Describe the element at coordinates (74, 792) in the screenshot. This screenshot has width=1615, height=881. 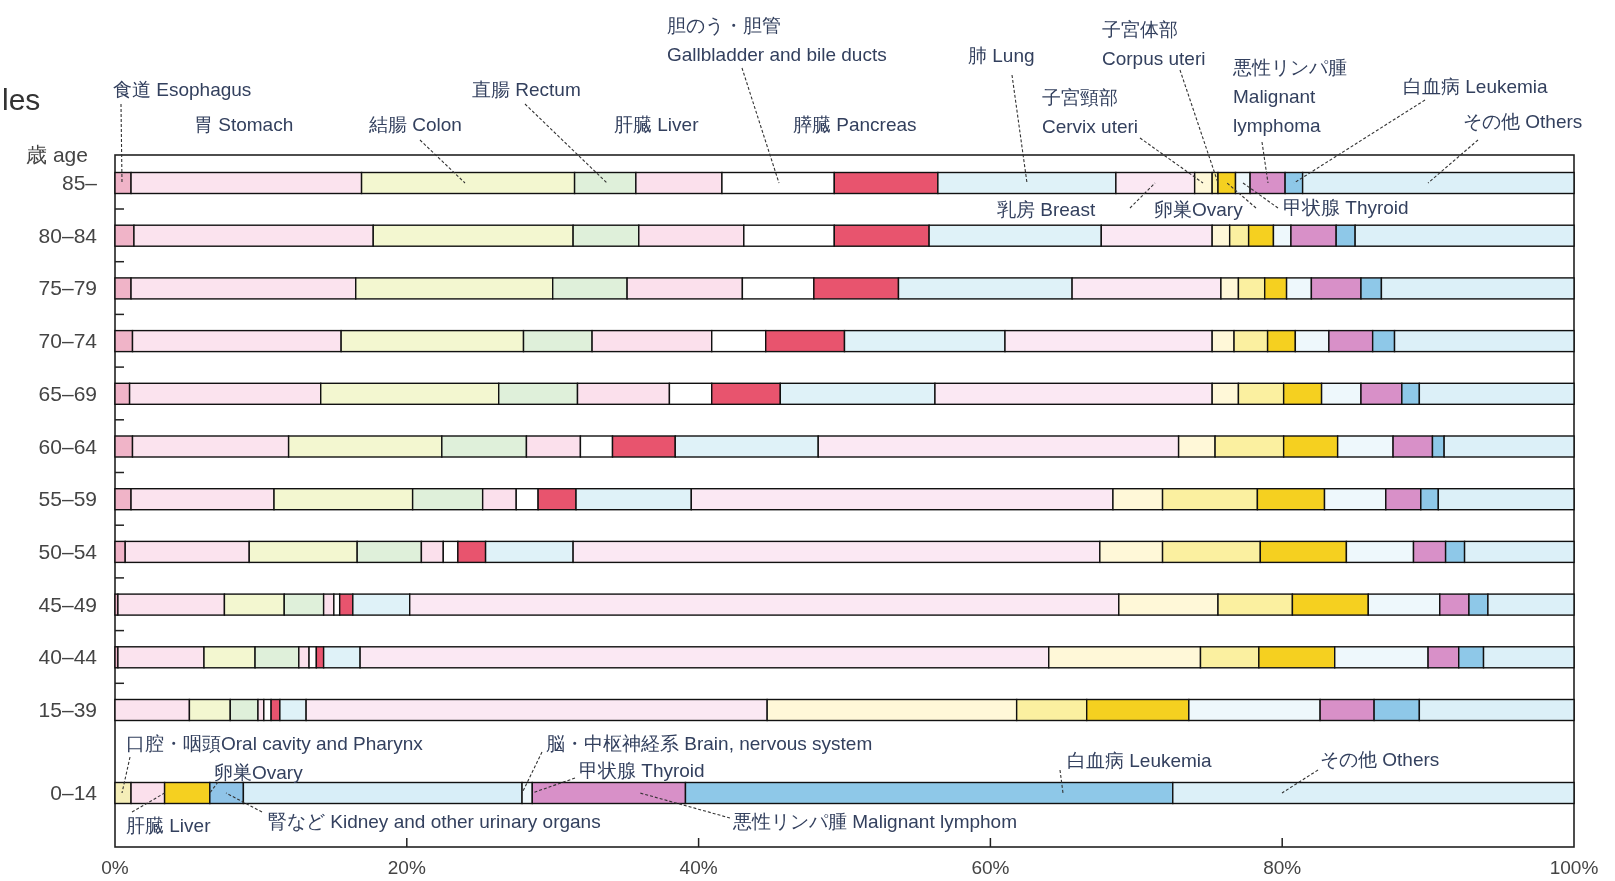
I see `y-tick-label: 0–14` at that location.